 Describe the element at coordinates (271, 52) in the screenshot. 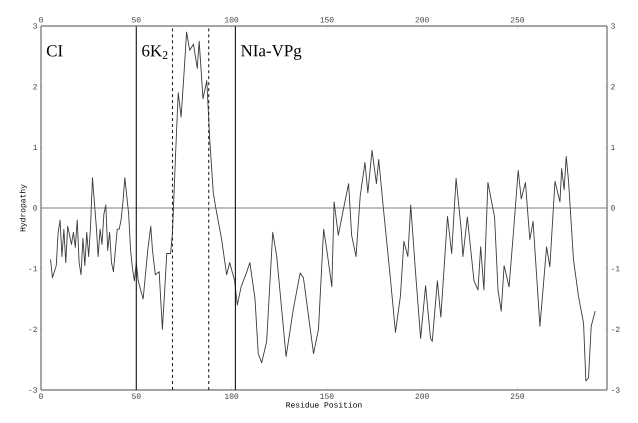

I see `annotation: NIa-VPg` at that location.